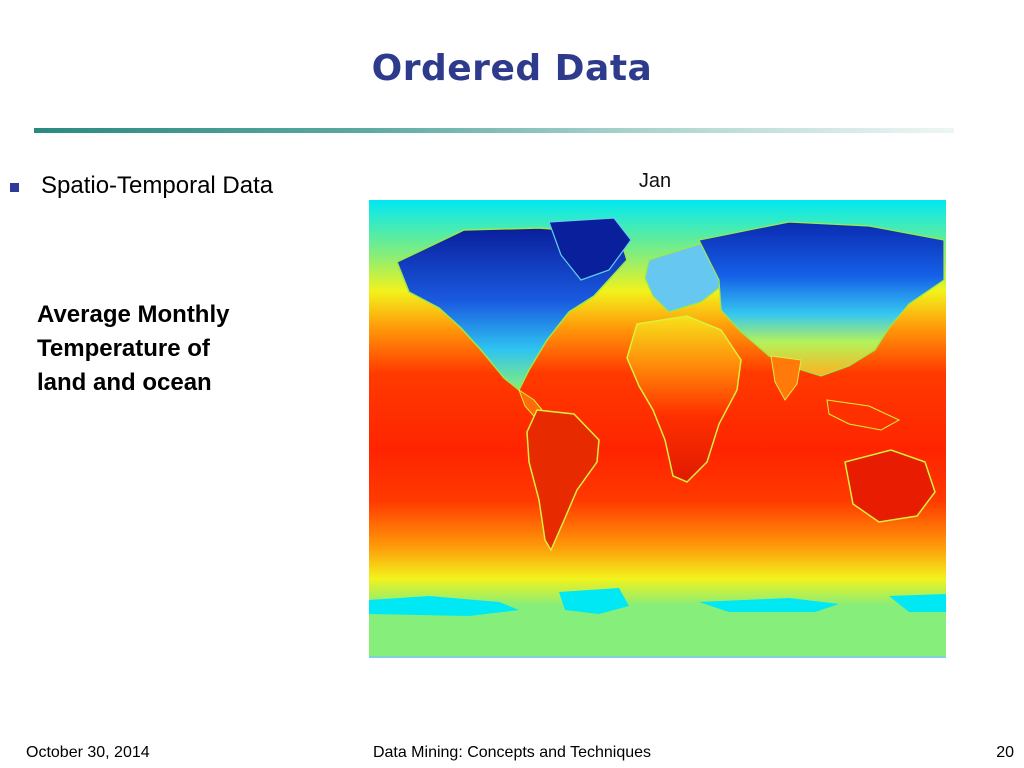 This screenshot has height=768, width=1024. Describe the element at coordinates (123, 348) in the screenshot. I see `description-line-2: Temperature of` at that location.